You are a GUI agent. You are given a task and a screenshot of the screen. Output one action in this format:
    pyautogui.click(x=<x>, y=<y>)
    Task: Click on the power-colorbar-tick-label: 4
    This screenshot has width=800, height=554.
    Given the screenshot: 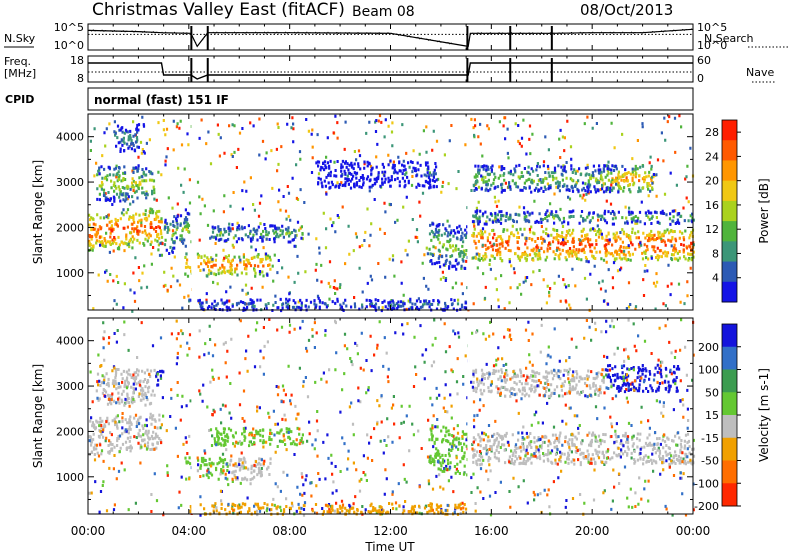 What is the action you would take?
    pyautogui.click(x=715, y=278)
    